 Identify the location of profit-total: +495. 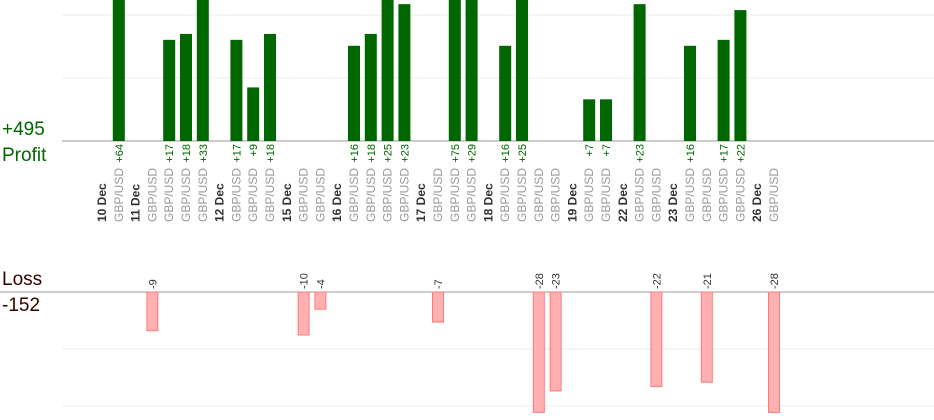
(23, 129).